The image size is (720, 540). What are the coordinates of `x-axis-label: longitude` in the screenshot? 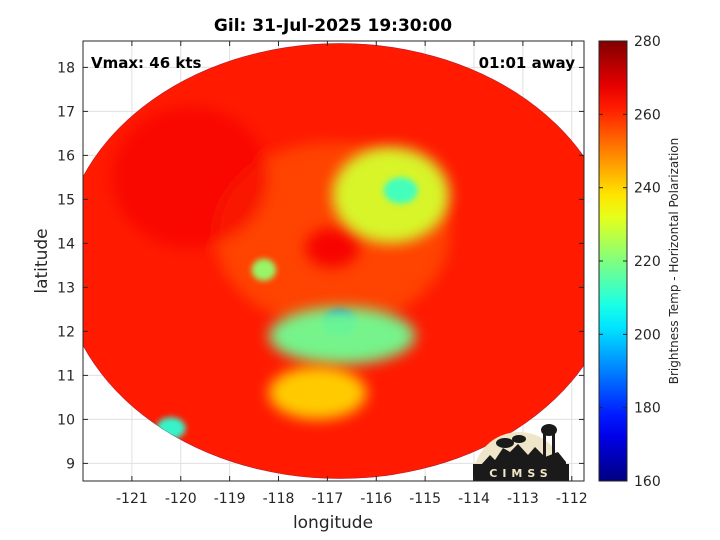 It's located at (333, 523).